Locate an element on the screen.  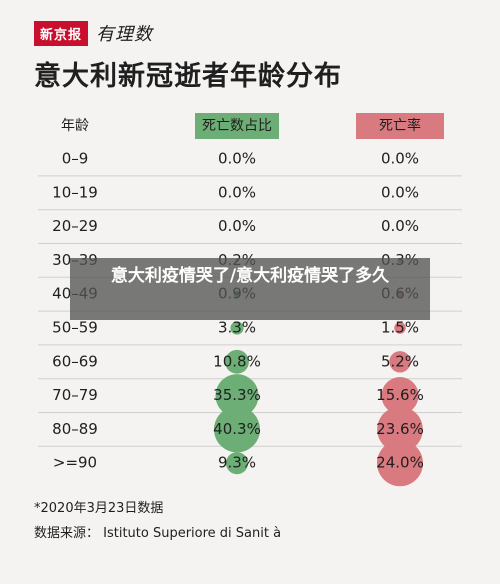
rate-value-label: 23.6% is located at coordinates (400, 429).